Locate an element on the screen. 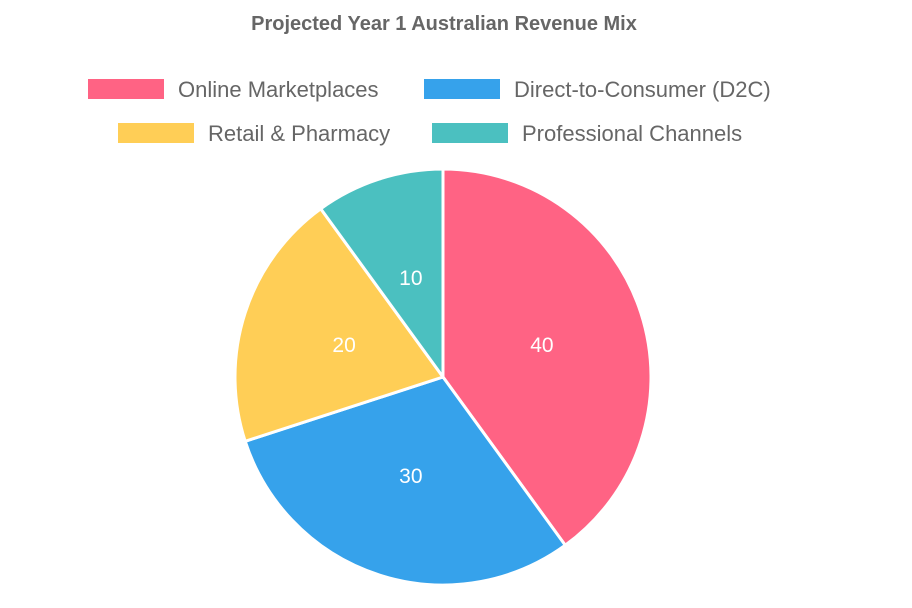 The height and width of the screenshot is (608, 912). slice-value-label: 20 is located at coordinates (343, 345).